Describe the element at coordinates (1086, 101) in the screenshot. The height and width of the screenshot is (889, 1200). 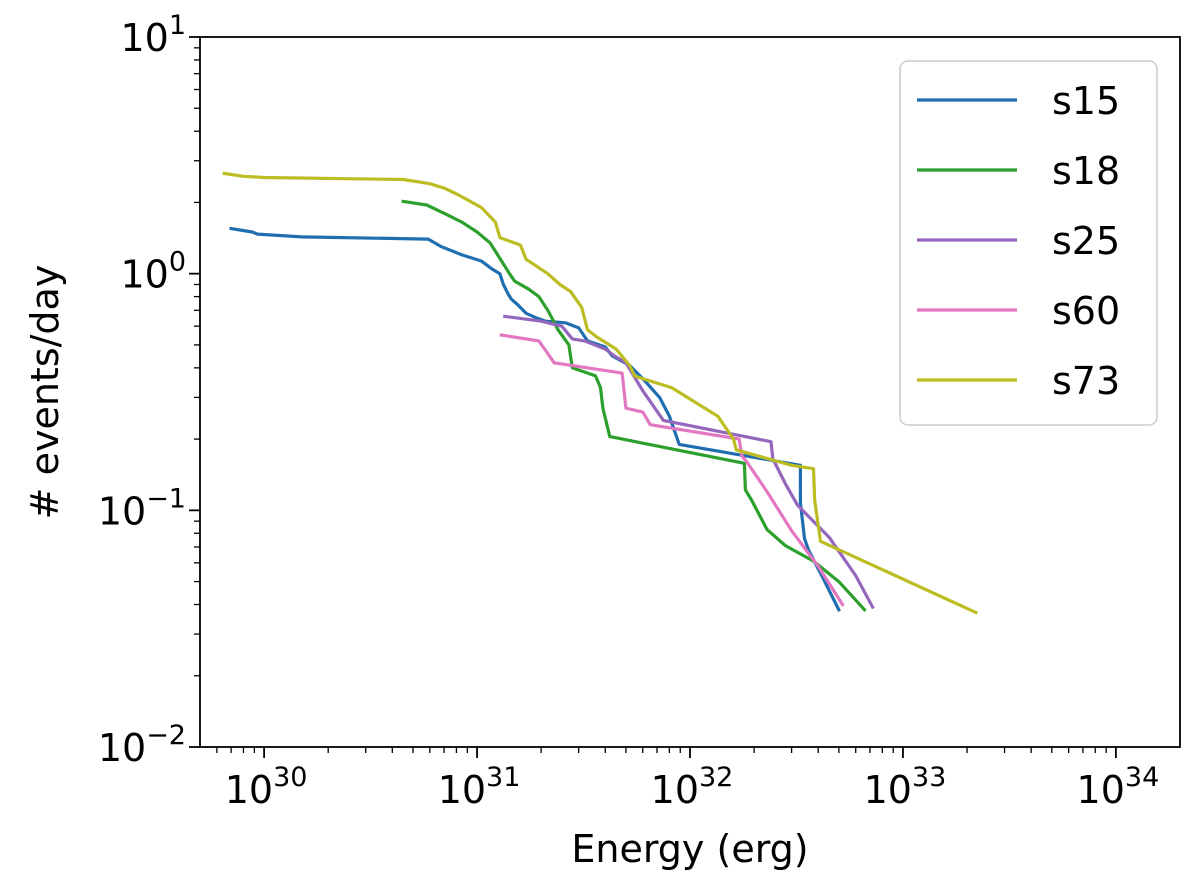
I see `legend-label-s15: s15` at that location.